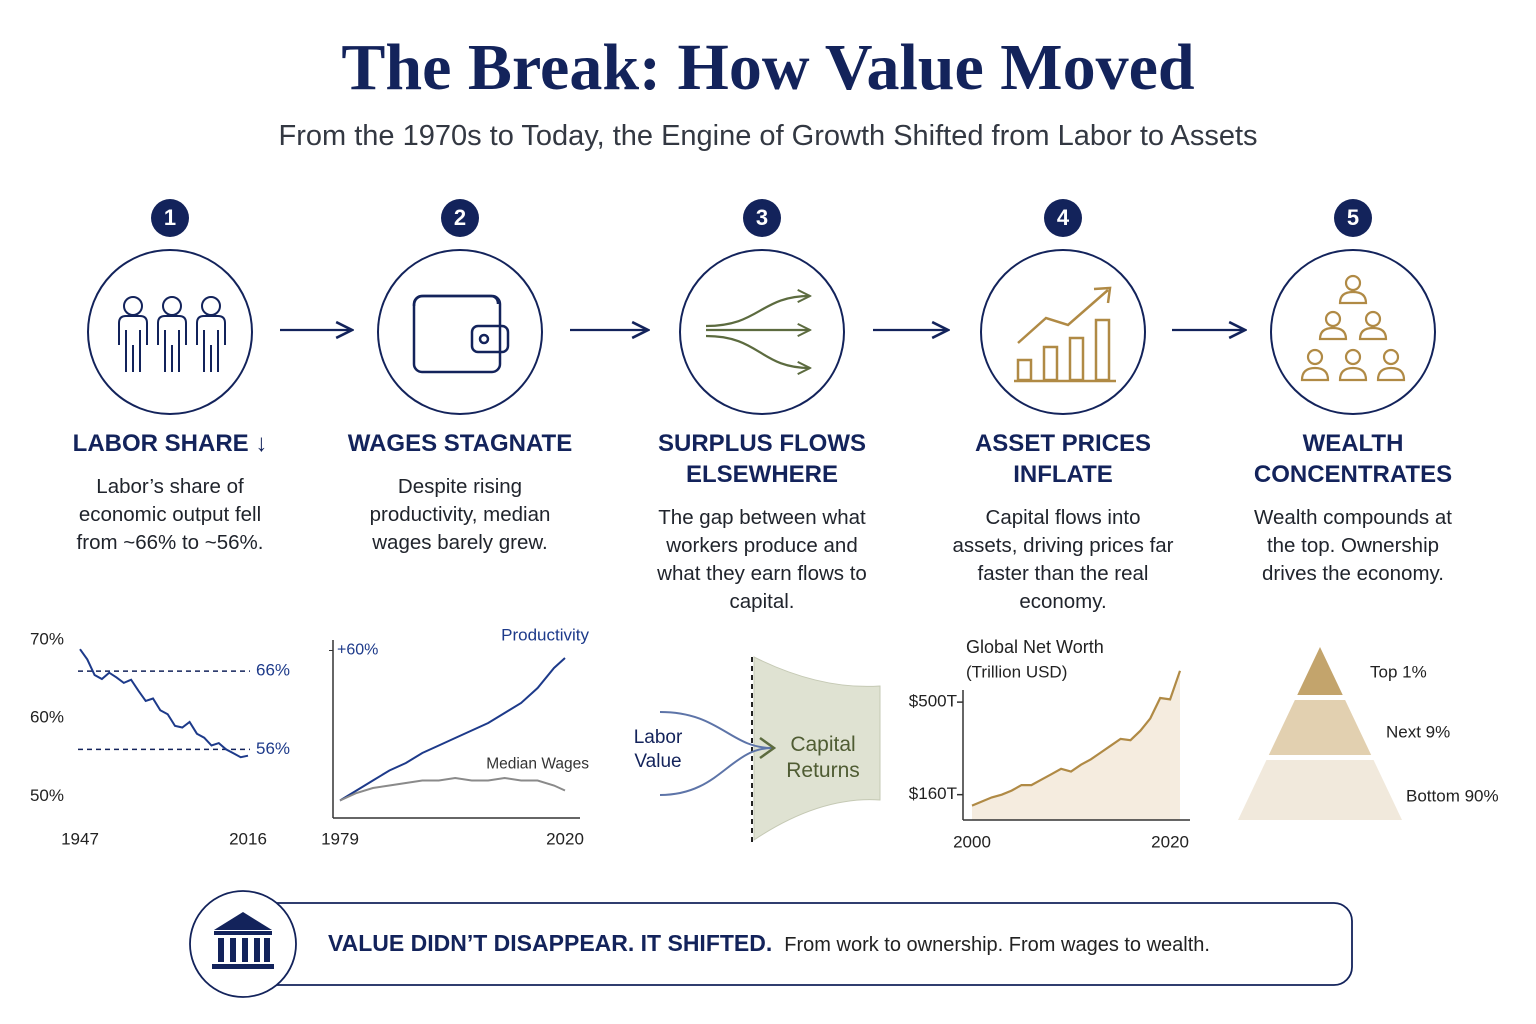 The width and height of the screenshot is (1536, 1024). I want to click on area-fill, so click(1076, 745).